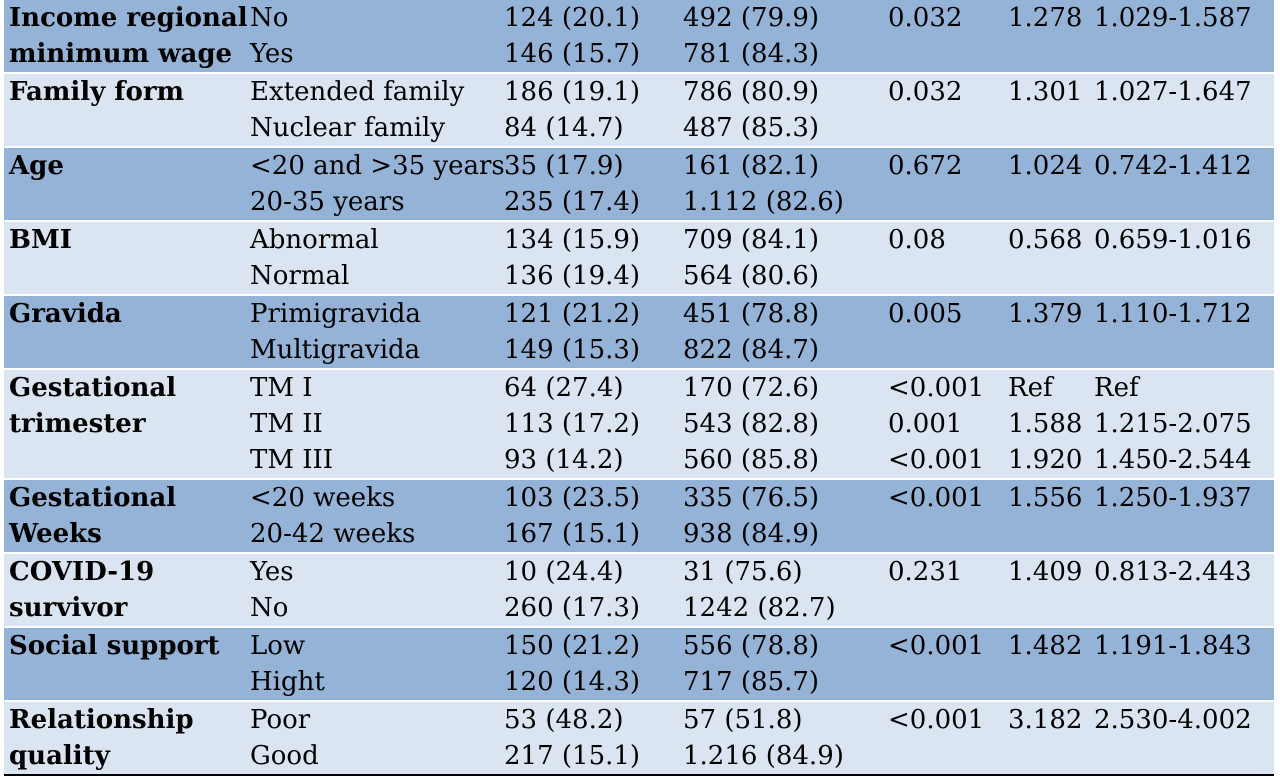 The width and height of the screenshot is (1280, 776). What do you see at coordinates (564, 720) in the screenshot?
I see `table-cell: 53 (48.2)` at bounding box center [564, 720].